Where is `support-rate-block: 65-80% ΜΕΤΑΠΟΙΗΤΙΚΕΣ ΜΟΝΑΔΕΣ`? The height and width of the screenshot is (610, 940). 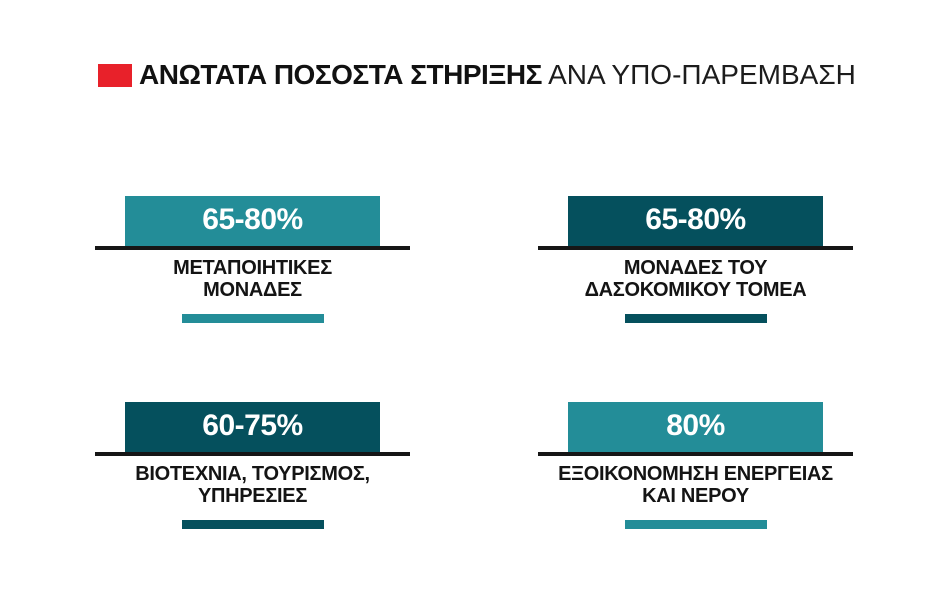 support-rate-block: 65-80% ΜΕΤΑΠΟΙΗΤΙΚΕΣ ΜΟΝΑΔΕΣ is located at coordinates (252, 259).